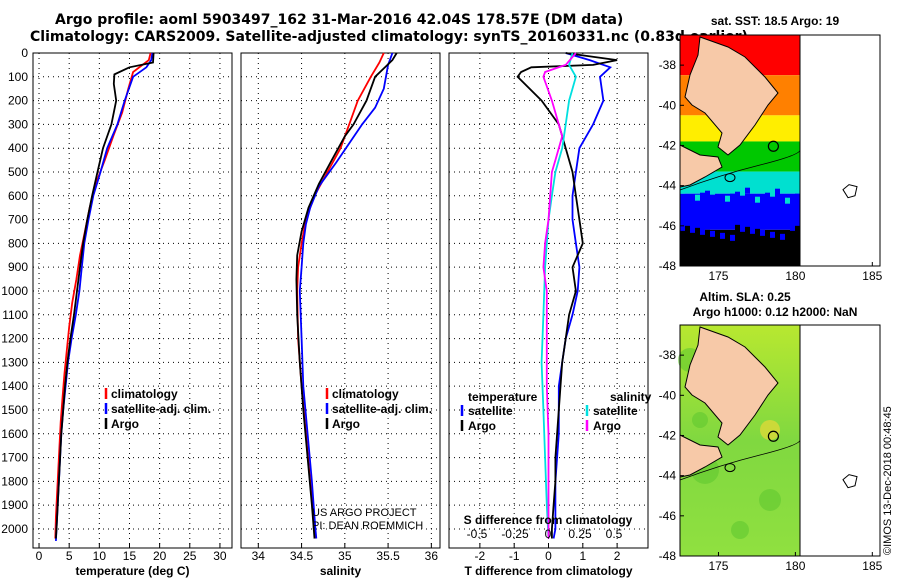 This screenshot has height=580, width=900. I want to click on depth-tick-label: 500, so click(18, 172).